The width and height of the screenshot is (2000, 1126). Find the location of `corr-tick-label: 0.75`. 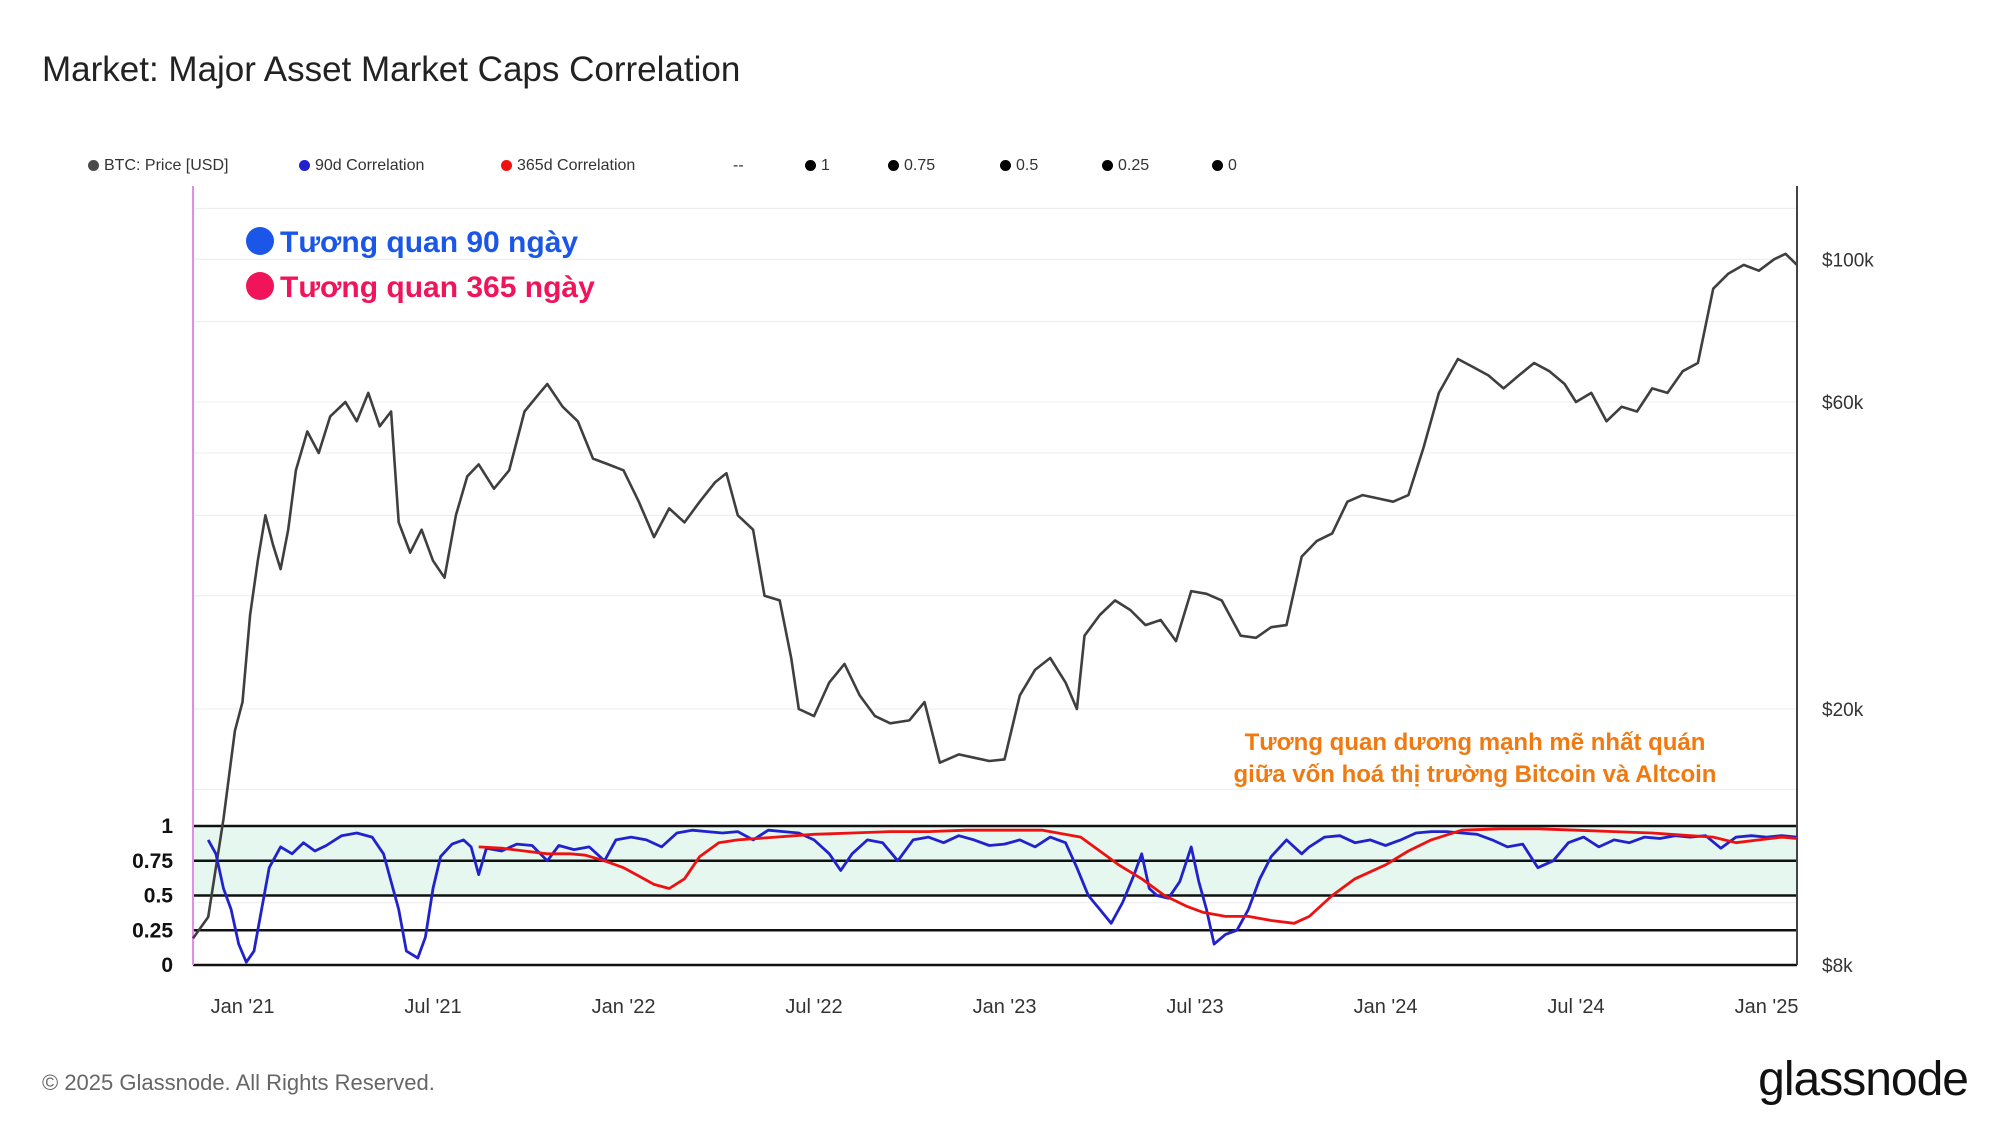

corr-tick-label: 0.75 is located at coordinates (152, 861).